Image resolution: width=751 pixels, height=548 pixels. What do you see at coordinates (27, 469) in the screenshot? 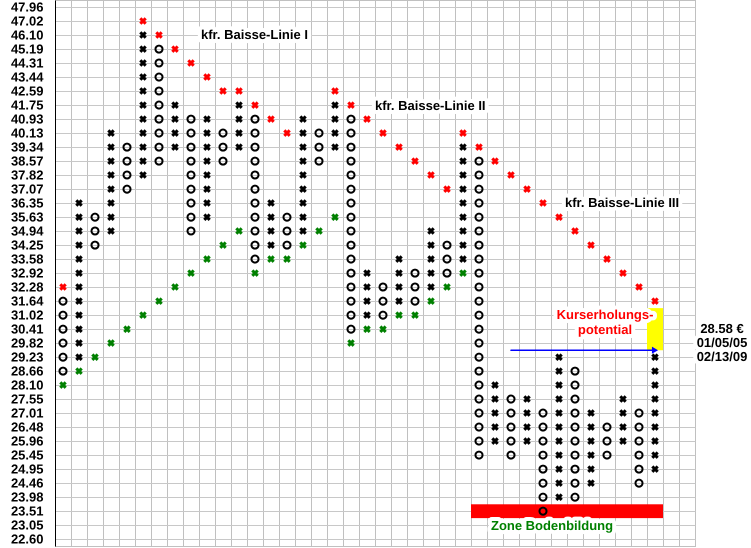
I see `y-tick-label: 24.95` at bounding box center [27, 469].